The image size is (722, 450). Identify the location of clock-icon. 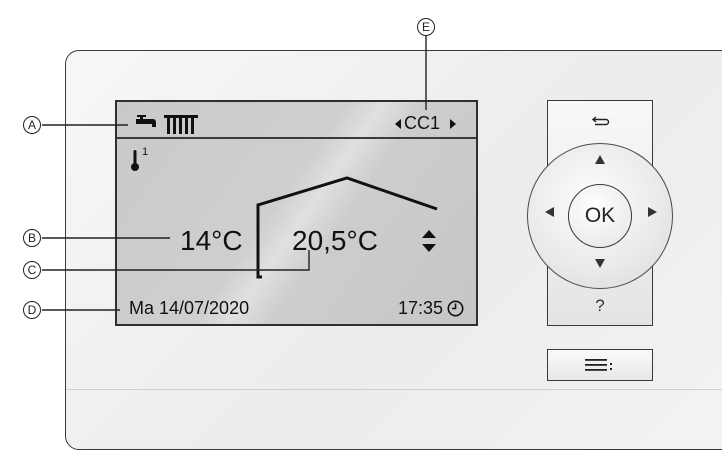
(455, 308).